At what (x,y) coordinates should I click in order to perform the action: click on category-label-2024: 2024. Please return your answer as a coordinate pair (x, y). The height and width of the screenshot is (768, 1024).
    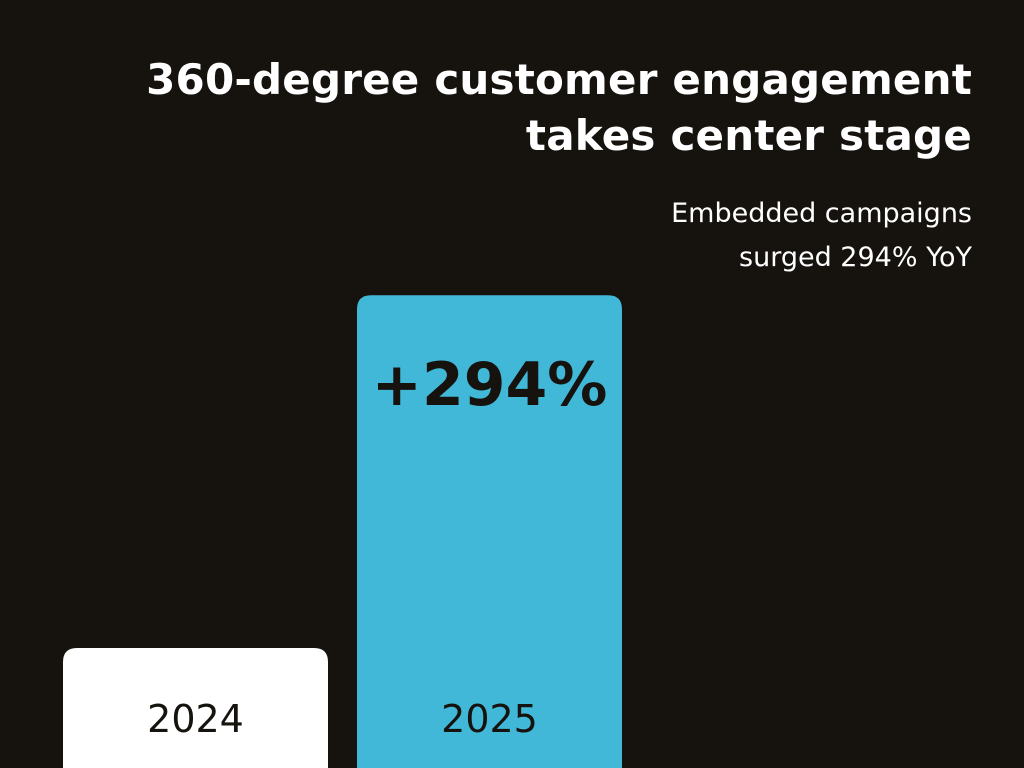
    Looking at the image, I should click on (195, 719).